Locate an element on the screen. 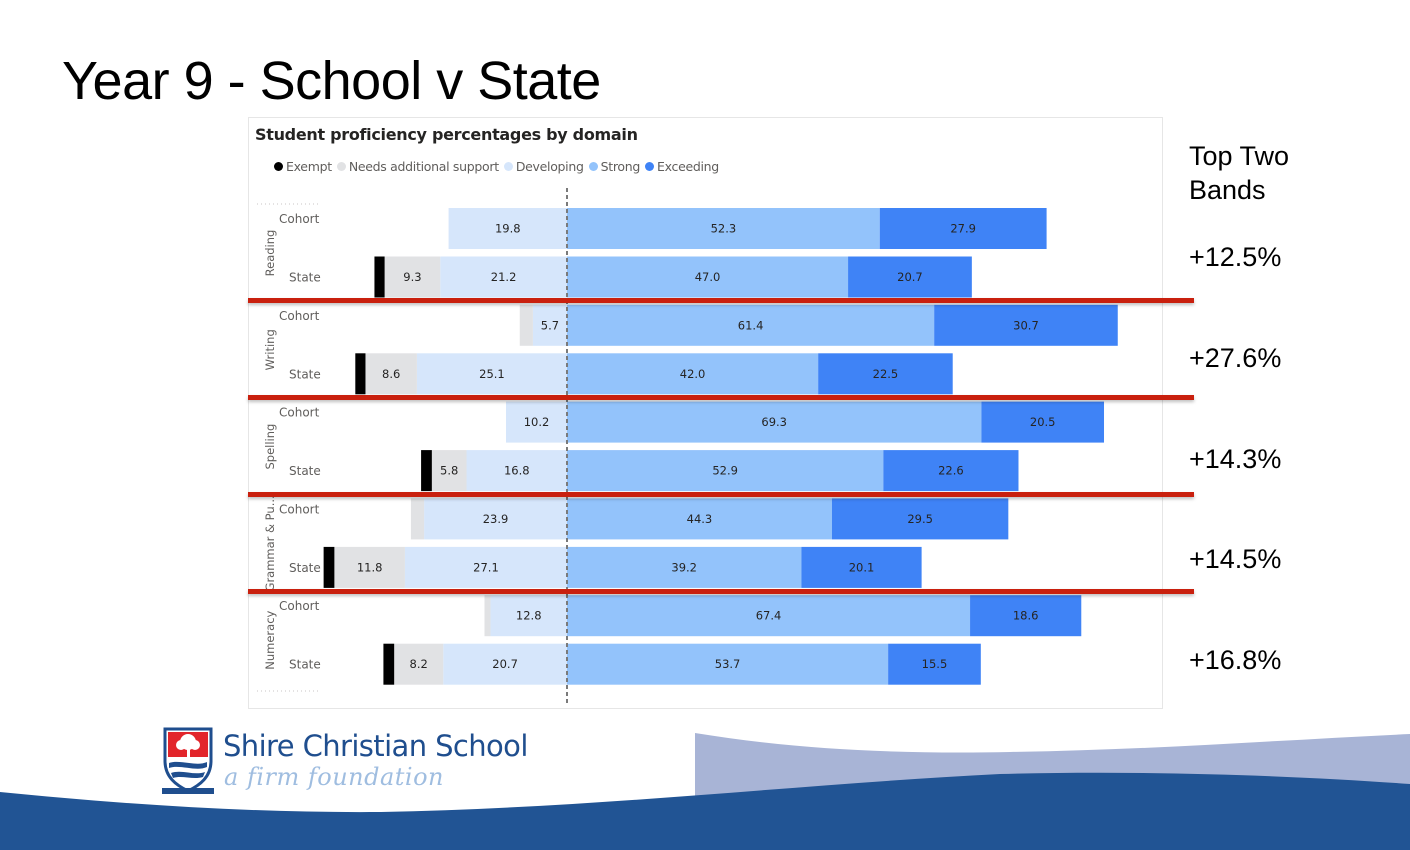 The height and width of the screenshot is (850, 1410). school-name: Shire Christian School is located at coordinates (375, 746).